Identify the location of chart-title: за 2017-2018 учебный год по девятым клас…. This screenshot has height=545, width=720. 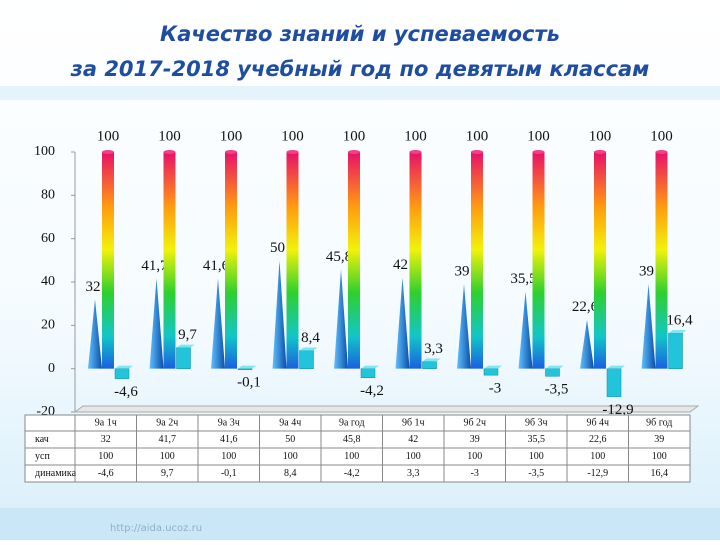
(360, 69).